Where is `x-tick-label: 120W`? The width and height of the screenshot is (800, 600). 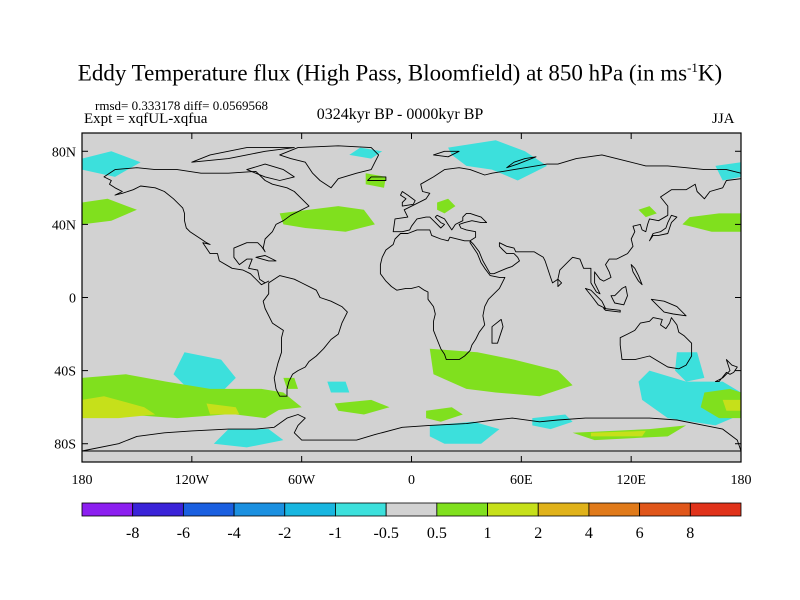 x-tick-label: 120W is located at coordinates (192, 480).